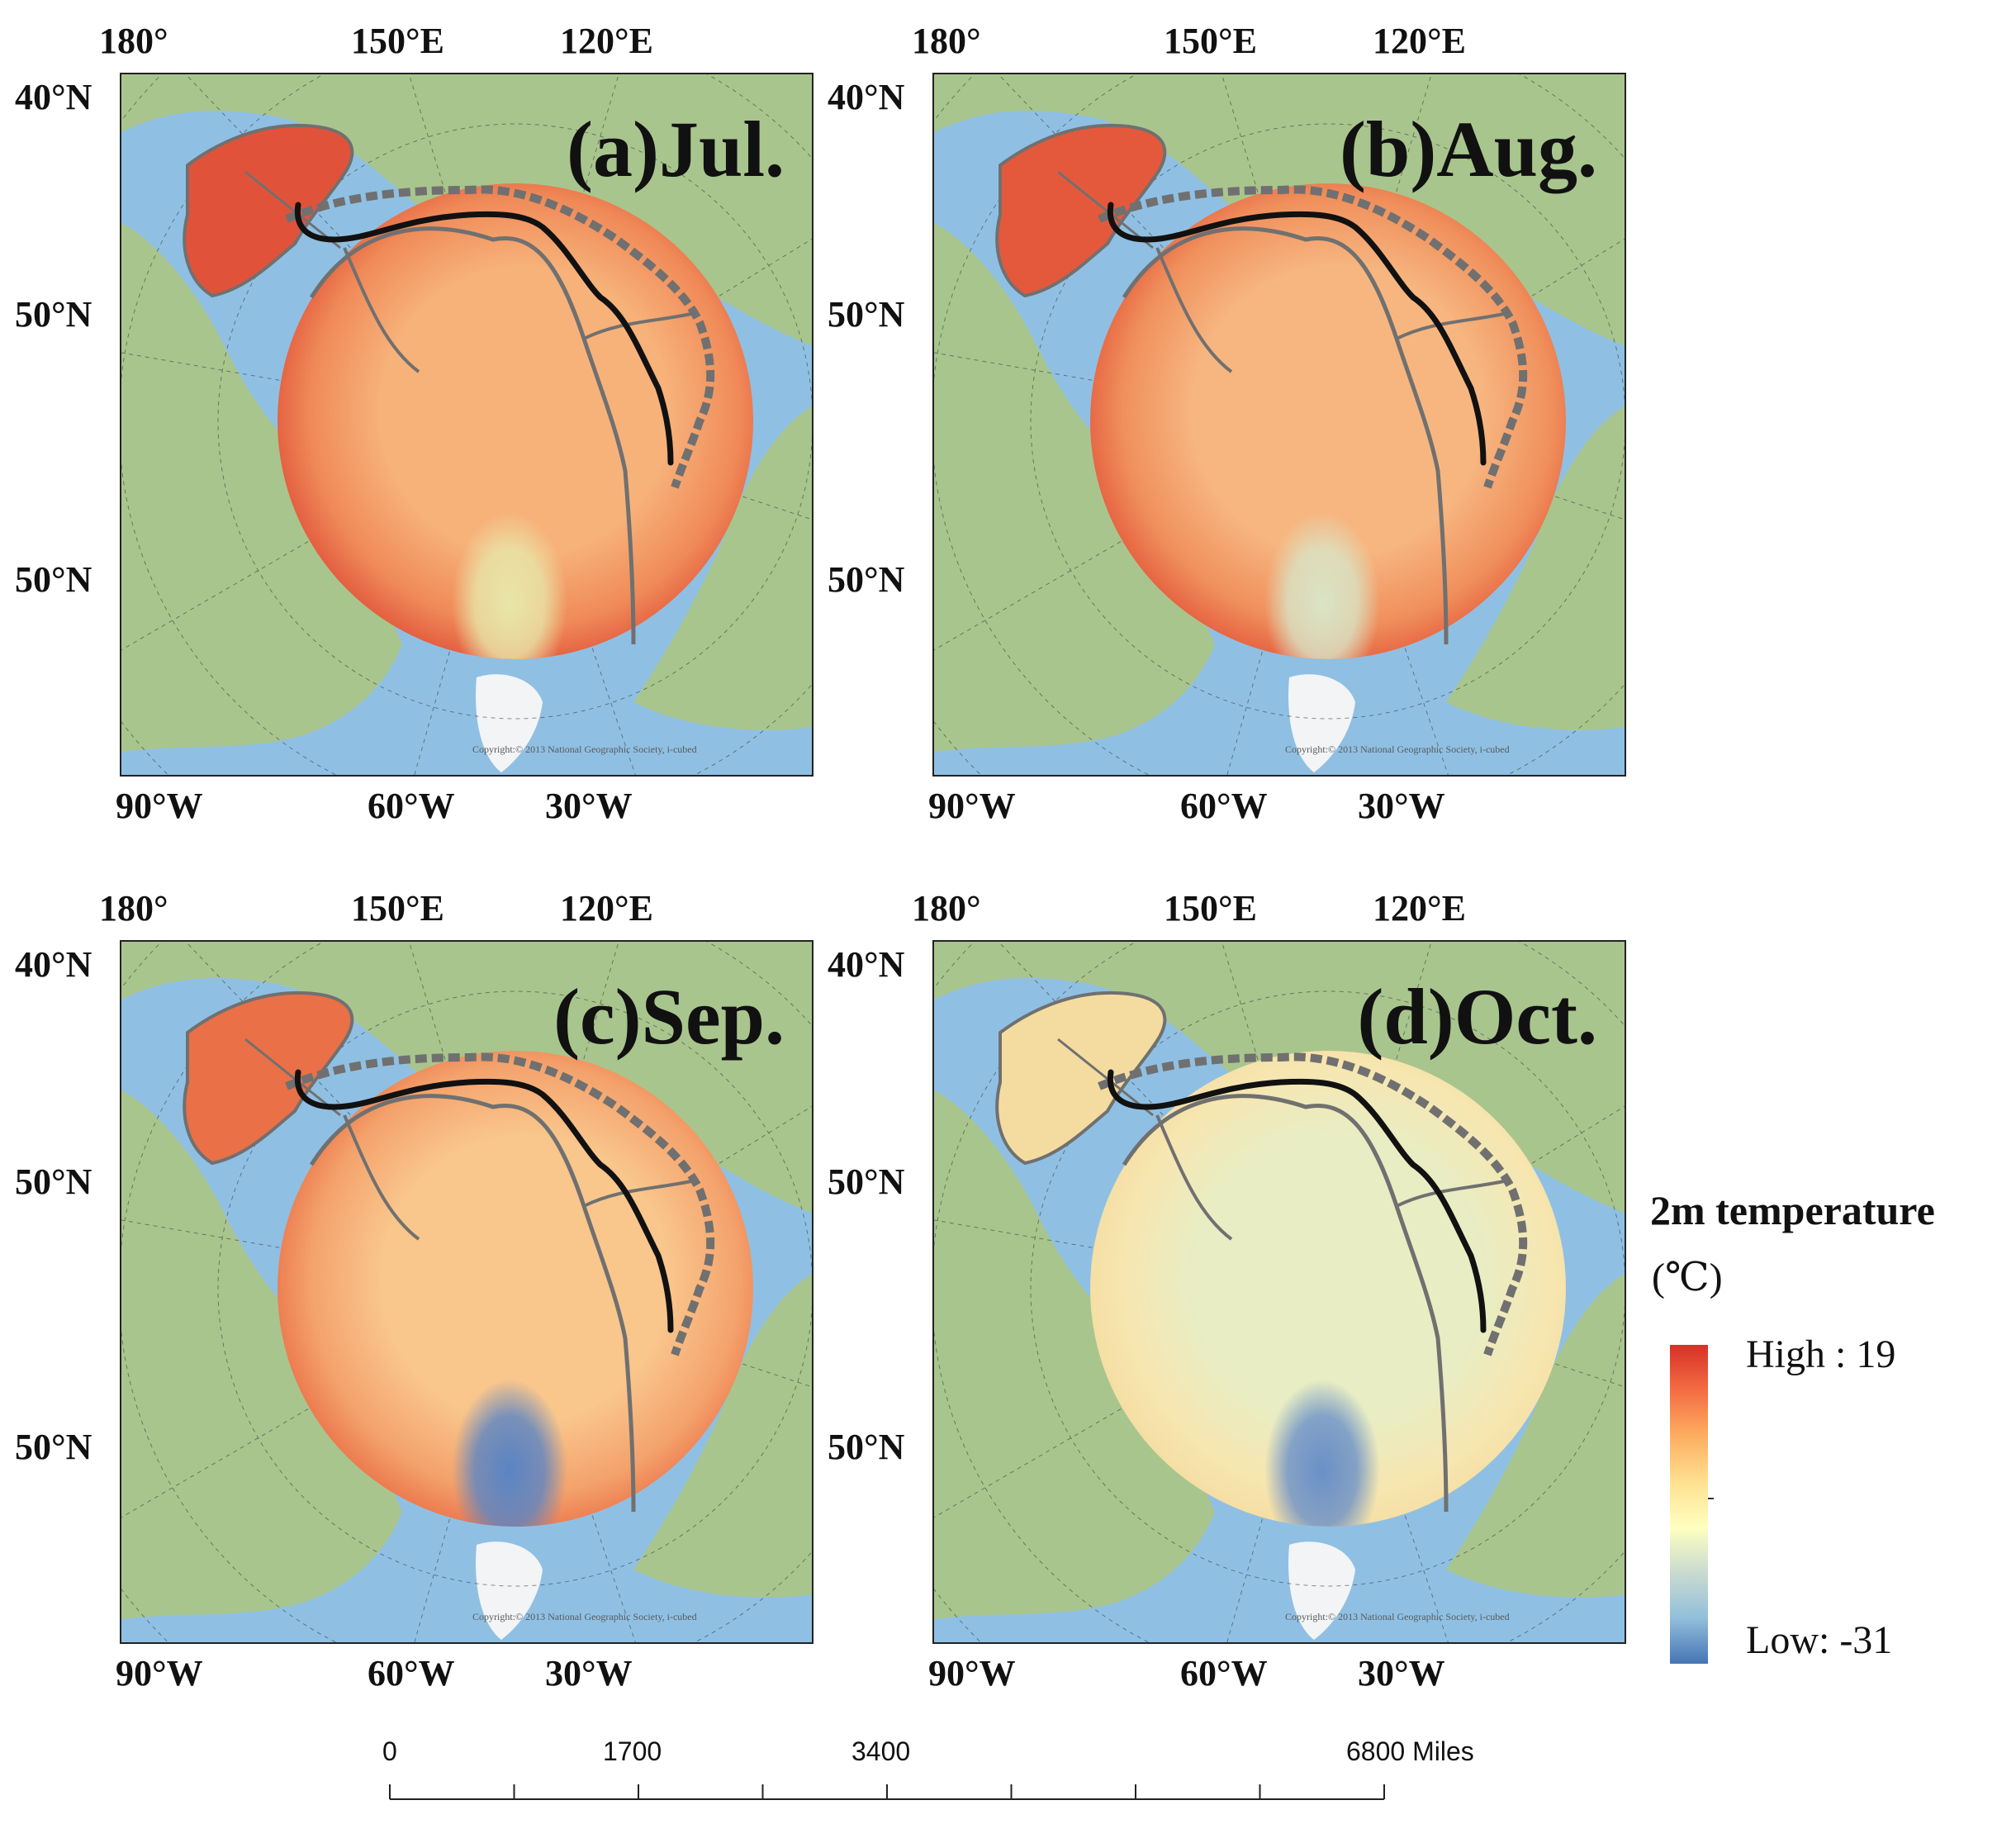 This screenshot has width=2016, height=1824. Describe the element at coordinates (881, 1751) in the screenshot. I see `scale-label-3400: 3400` at that location.